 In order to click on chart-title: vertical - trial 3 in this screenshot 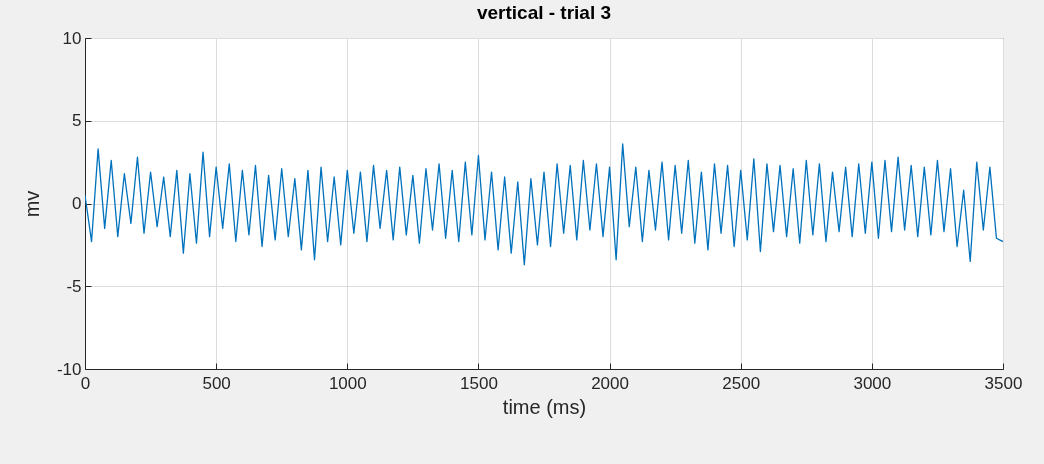, I will do `click(544, 12)`.